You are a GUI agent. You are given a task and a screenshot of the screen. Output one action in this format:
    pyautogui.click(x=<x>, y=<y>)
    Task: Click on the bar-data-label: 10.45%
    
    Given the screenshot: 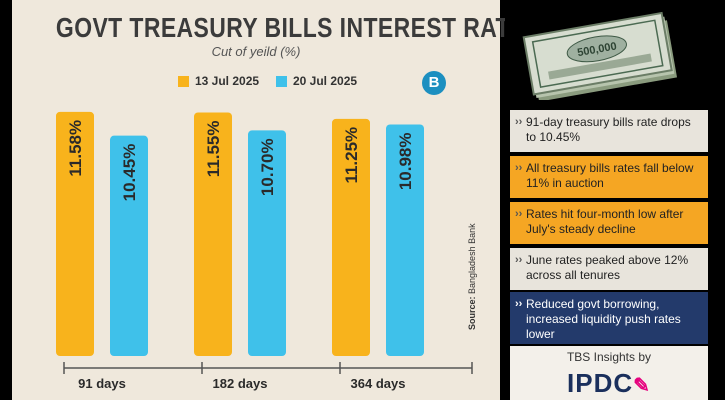 What is the action you would take?
    pyautogui.click(x=129, y=173)
    